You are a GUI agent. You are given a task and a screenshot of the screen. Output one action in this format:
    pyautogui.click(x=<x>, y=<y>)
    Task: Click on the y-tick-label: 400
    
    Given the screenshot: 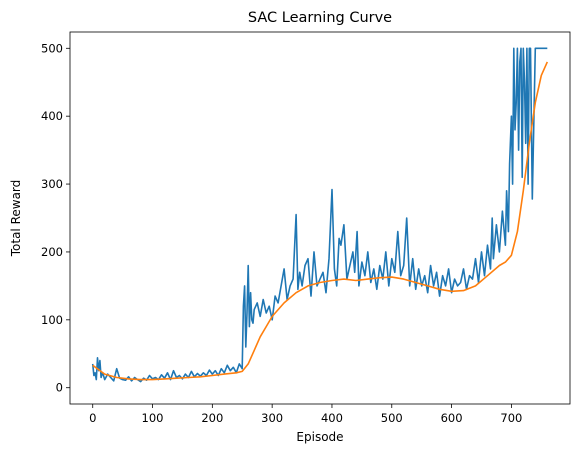 What is the action you would take?
    pyautogui.click(x=52, y=116)
    